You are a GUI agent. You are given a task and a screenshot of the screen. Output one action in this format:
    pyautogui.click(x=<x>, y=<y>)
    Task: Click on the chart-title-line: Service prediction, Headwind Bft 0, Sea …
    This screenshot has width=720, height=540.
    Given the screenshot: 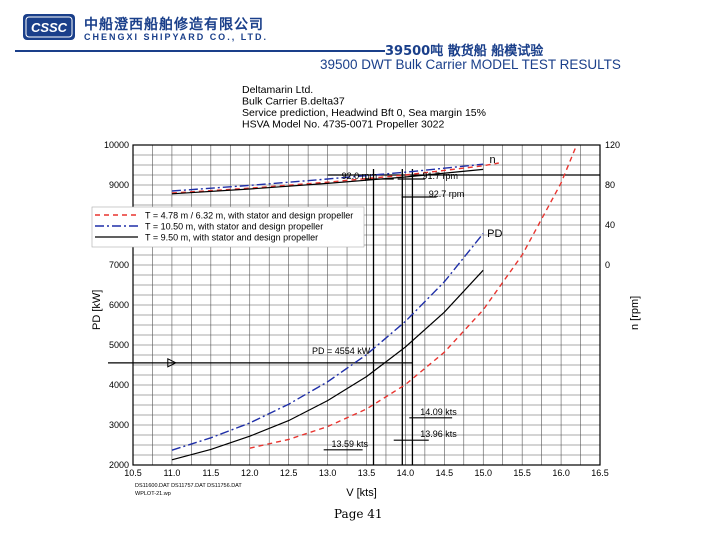 What is the action you would take?
    pyautogui.click(x=364, y=113)
    